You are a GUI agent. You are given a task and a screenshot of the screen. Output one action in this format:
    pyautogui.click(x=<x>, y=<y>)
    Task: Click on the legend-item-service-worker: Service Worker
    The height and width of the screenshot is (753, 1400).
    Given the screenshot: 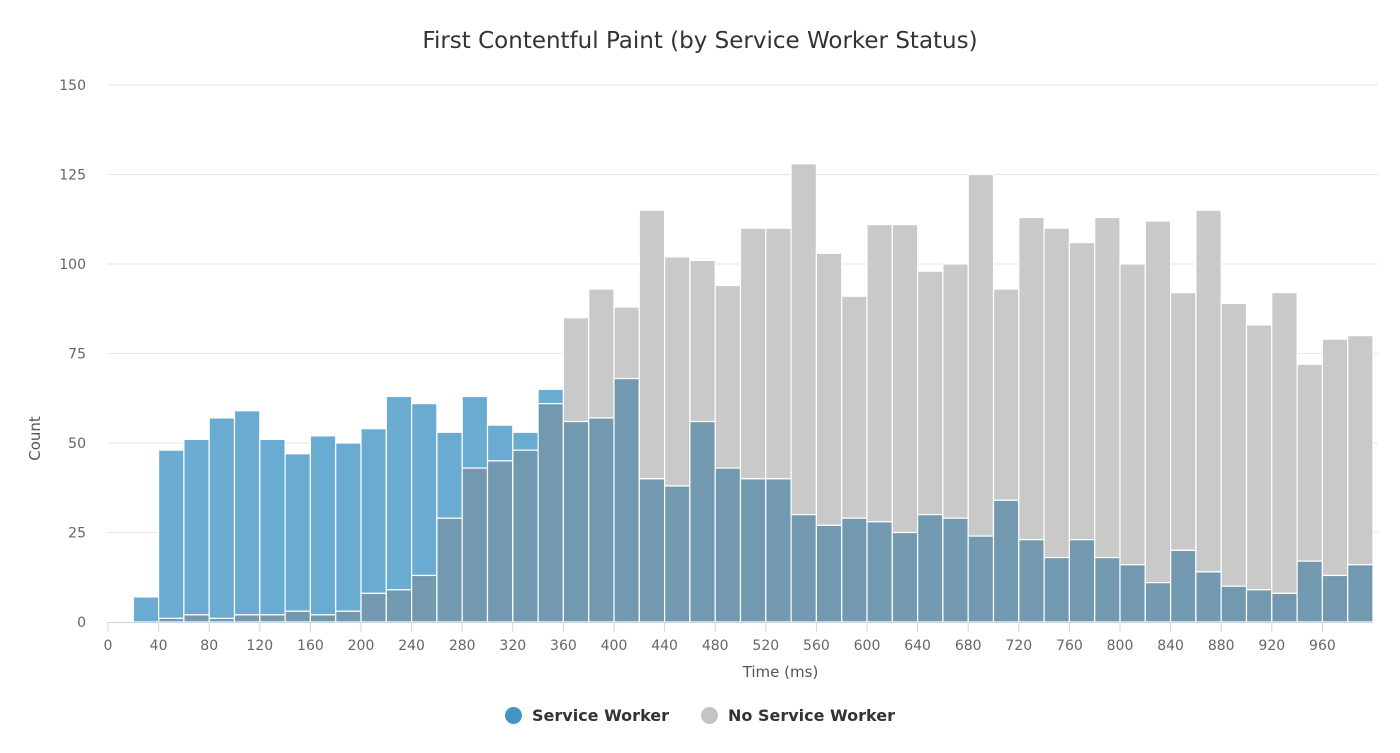 What is the action you would take?
    pyautogui.click(x=587, y=715)
    